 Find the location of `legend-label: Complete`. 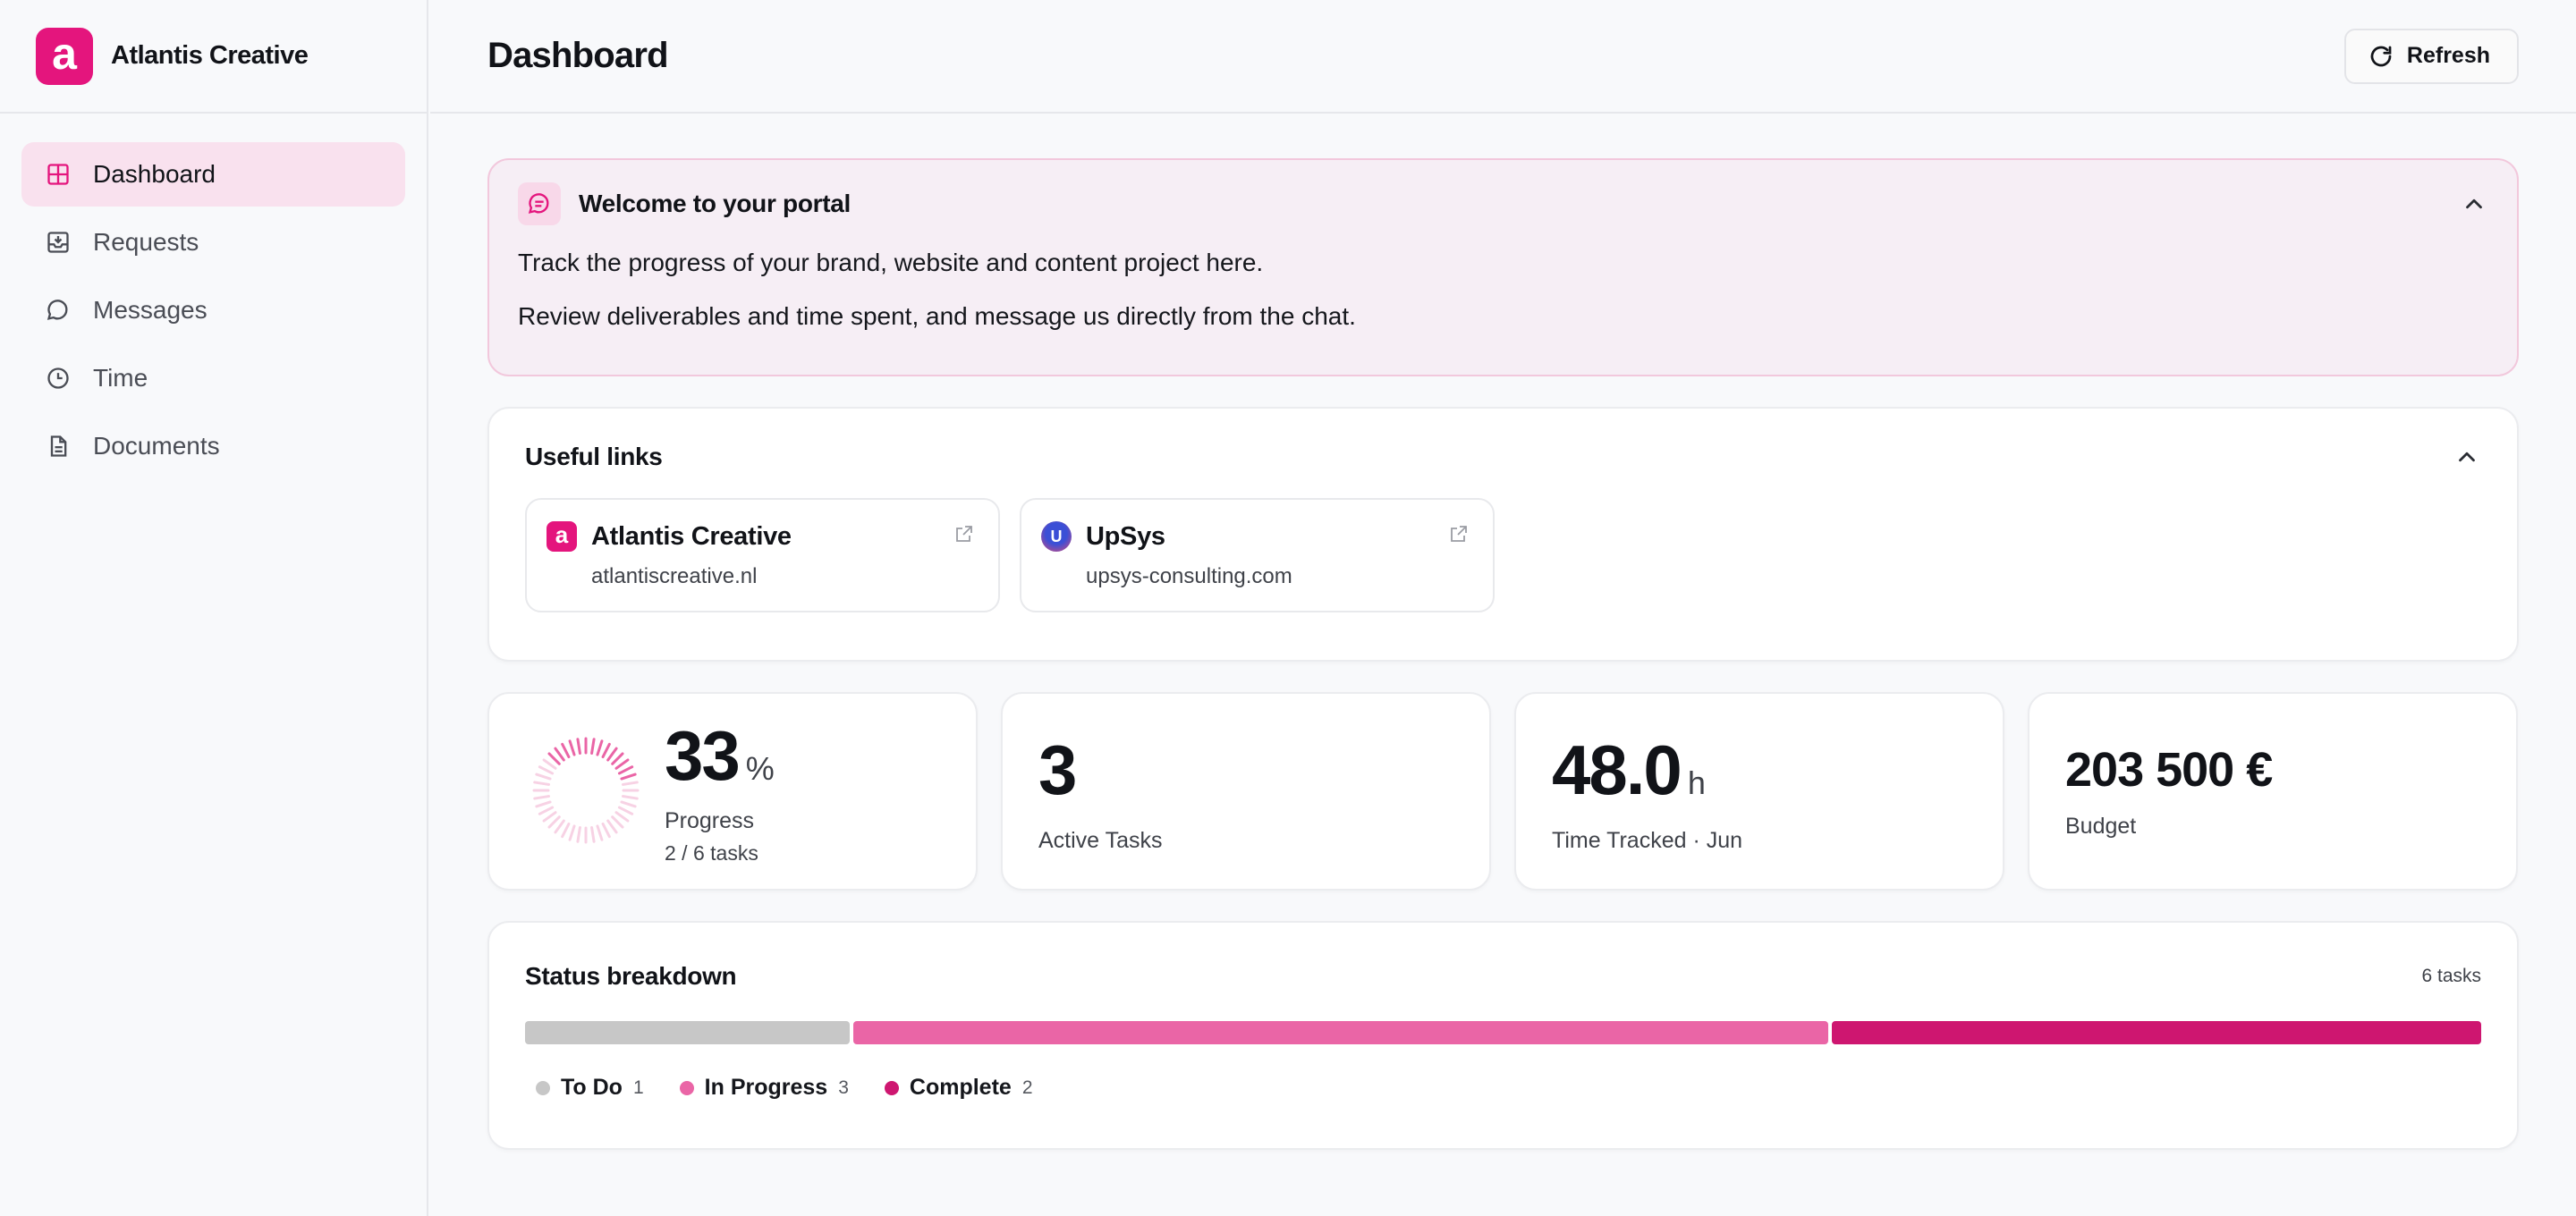

legend-label: Complete is located at coordinates (960, 1087).